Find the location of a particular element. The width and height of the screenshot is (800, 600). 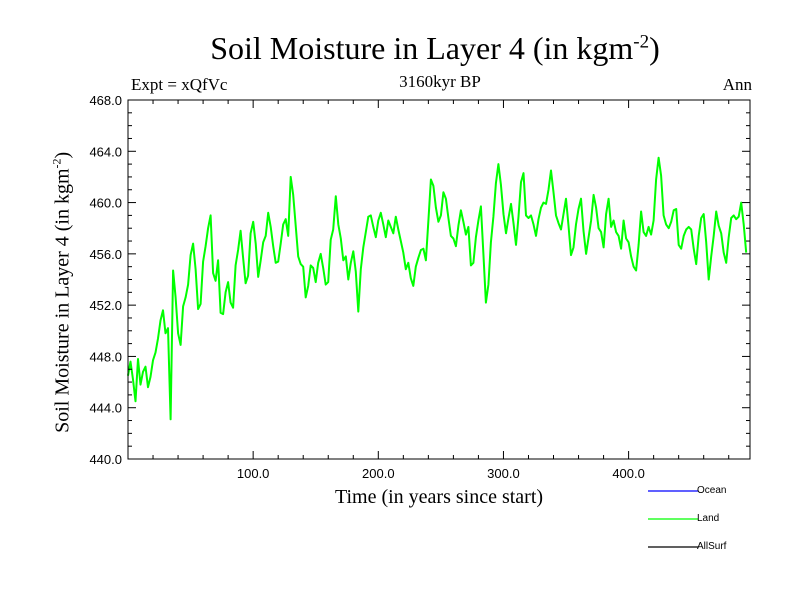

legend-label-allsurf: AllSurf is located at coordinates (712, 546).